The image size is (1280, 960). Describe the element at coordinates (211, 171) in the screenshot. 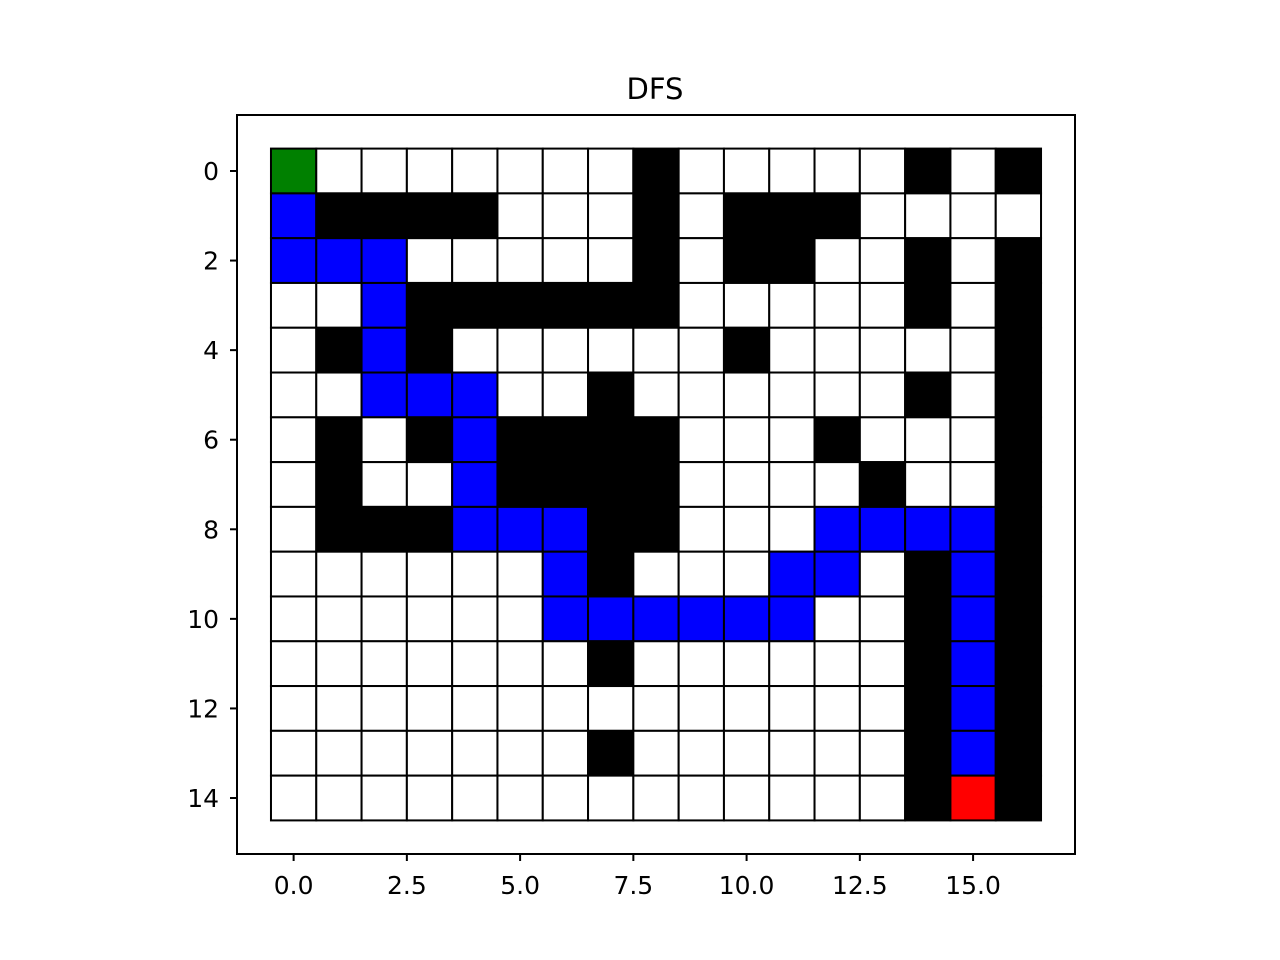

I see `y-tick-label: 0` at that location.